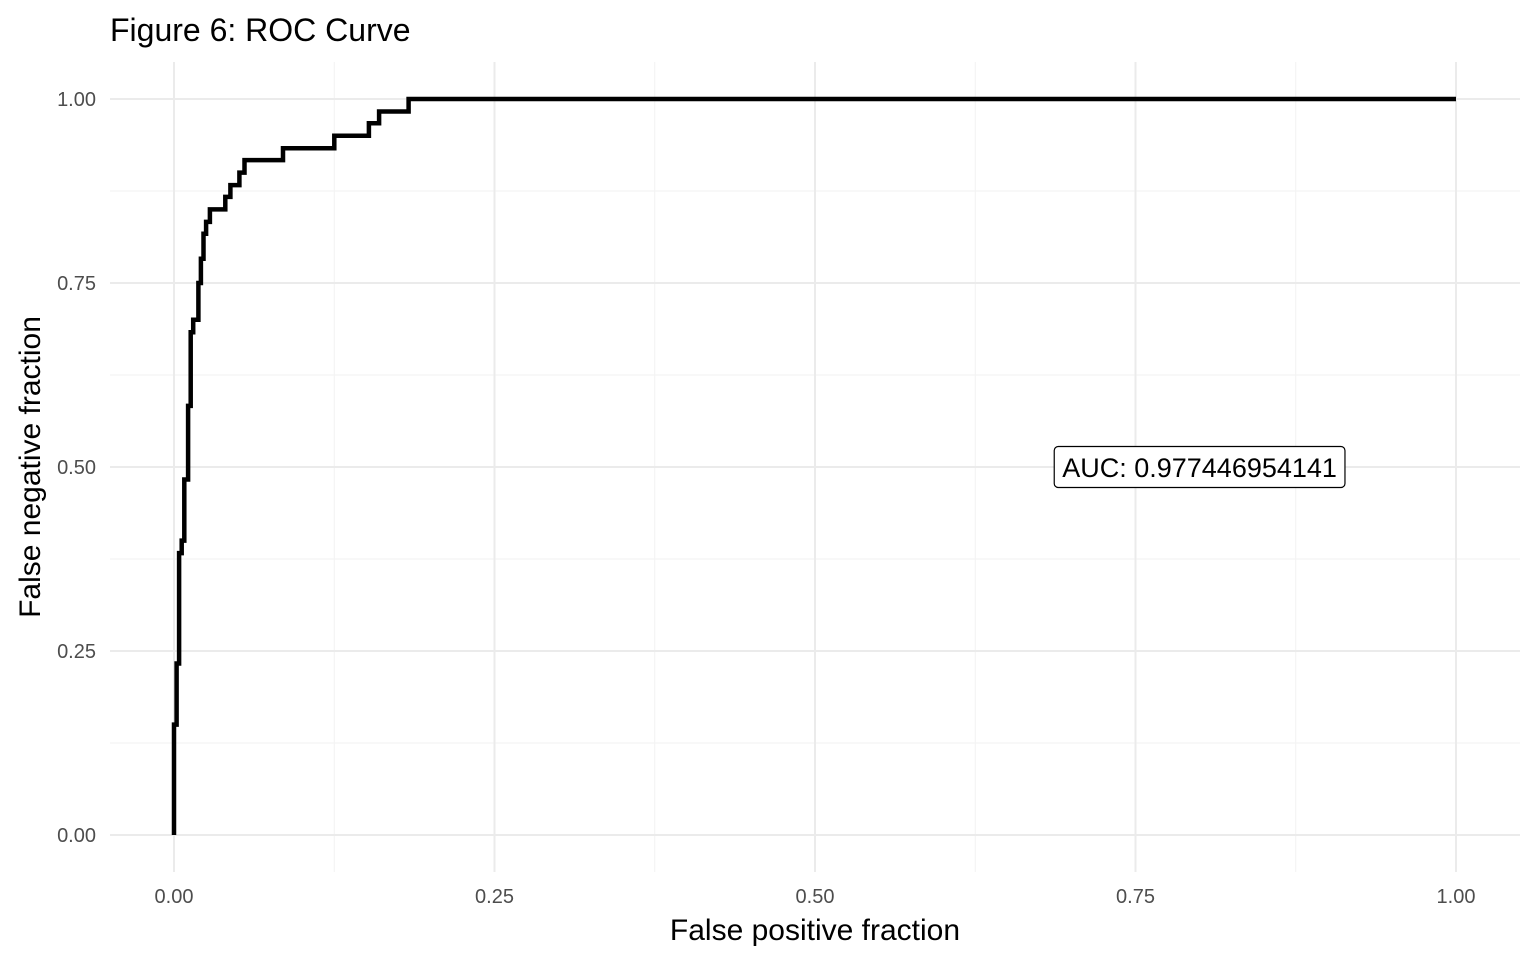 The height and width of the screenshot is (960, 1536). What do you see at coordinates (76, 100) in the screenshot?
I see `y-tick-label: 1.00` at bounding box center [76, 100].